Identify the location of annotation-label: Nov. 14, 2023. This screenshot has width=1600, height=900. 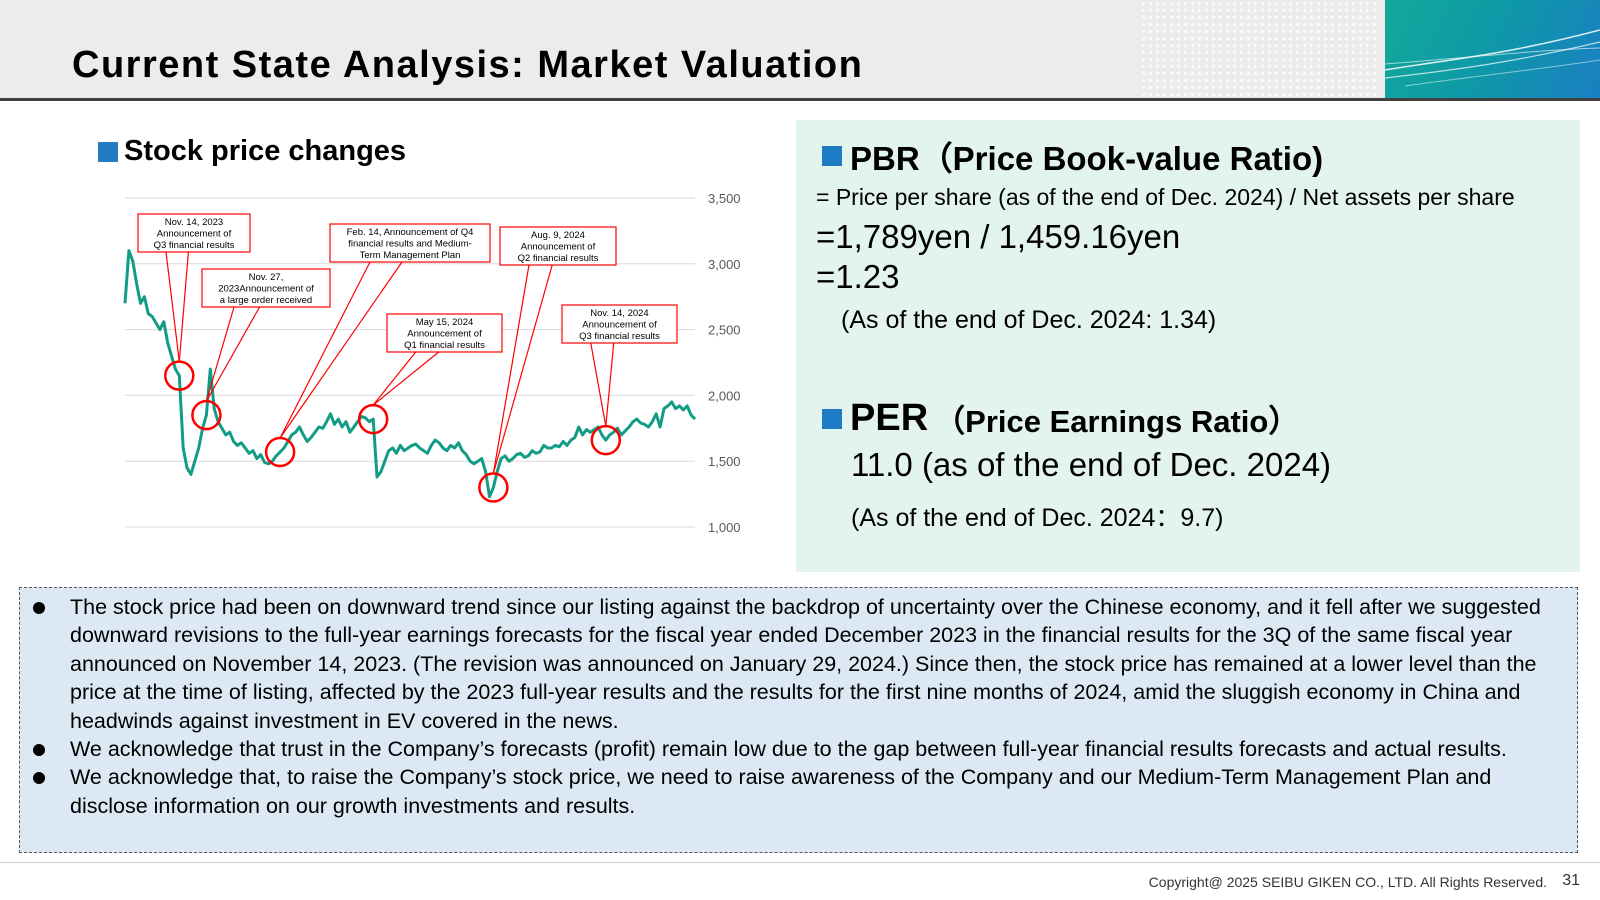
(194, 222).